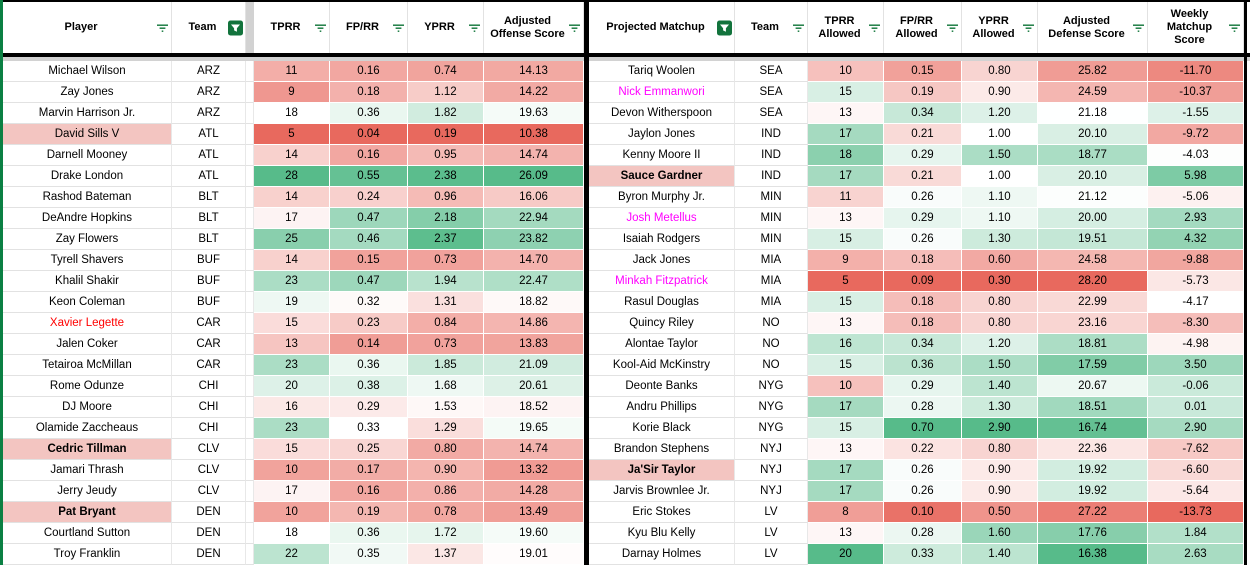  I want to click on team-cell: BLT, so click(209, 218).